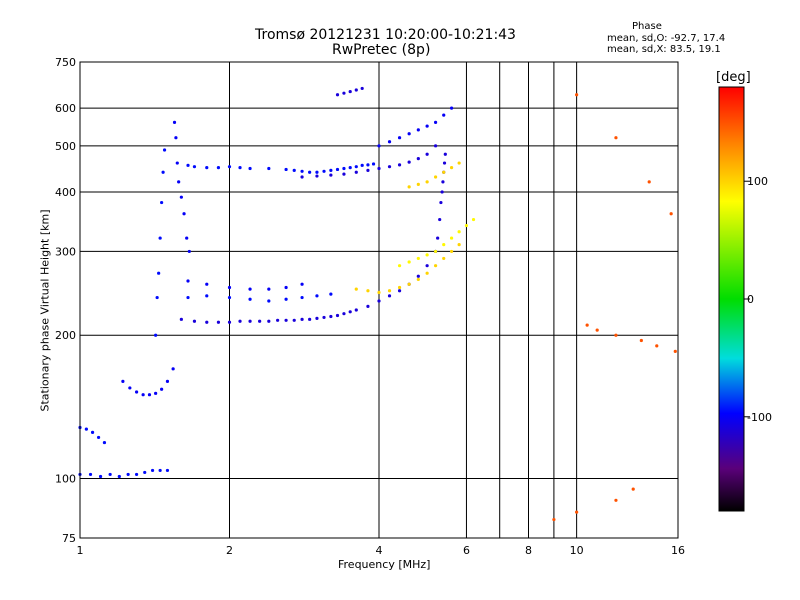 The image size is (800, 600). What do you see at coordinates (577, 550) in the screenshot?
I see `x-tick-label: 10` at bounding box center [577, 550].